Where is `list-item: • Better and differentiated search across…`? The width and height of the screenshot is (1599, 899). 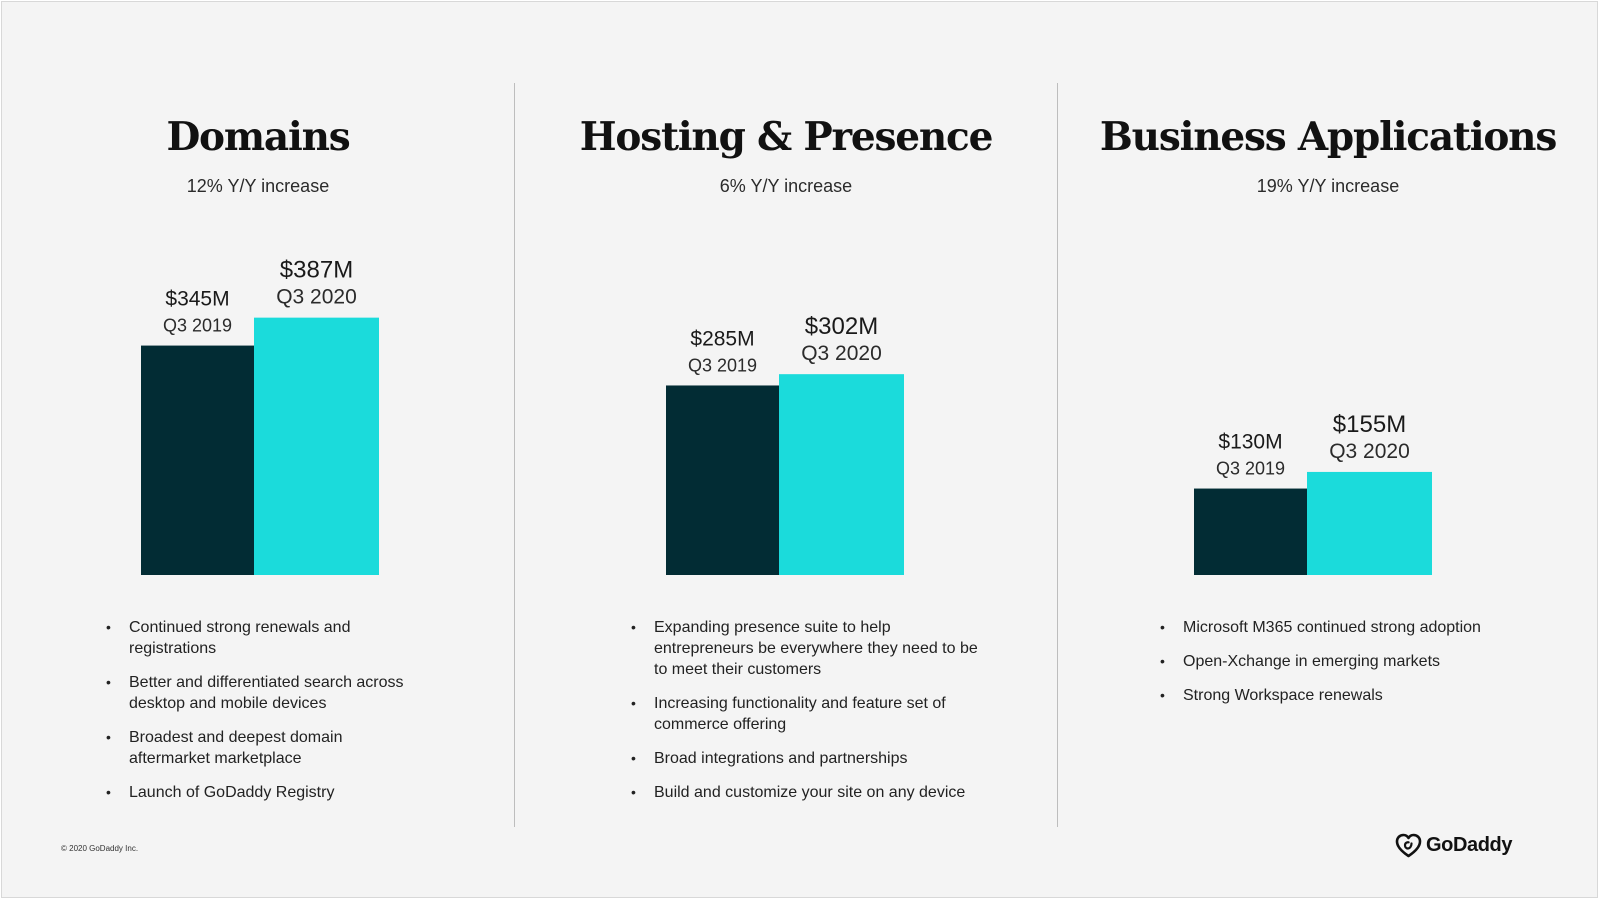 list-item: • Better and differentiated search across… is located at coordinates (266, 693).